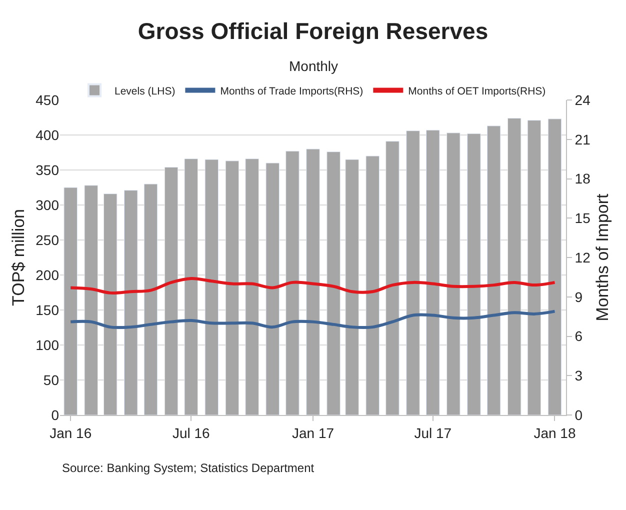 Image resolution: width=626 pixels, height=510 pixels. What do you see at coordinates (48, 134) in the screenshot?
I see `y-tick-label: 400` at bounding box center [48, 134].